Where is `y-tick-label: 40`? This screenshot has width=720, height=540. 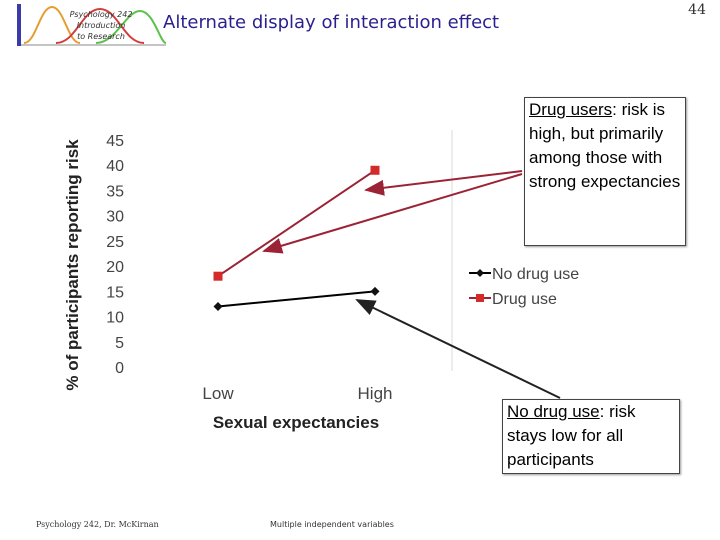
y-tick-label: 40 is located at coordinates (115, 166).